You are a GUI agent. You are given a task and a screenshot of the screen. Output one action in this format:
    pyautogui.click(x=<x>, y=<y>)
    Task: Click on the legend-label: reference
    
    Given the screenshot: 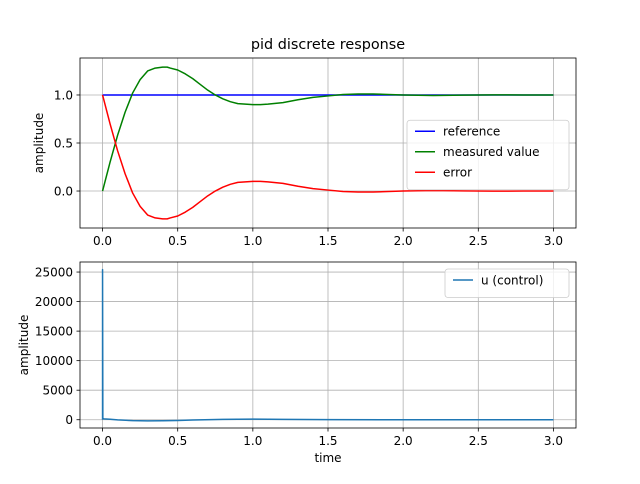 What is the action you would take?
    pyautogui.click(x=471, y=132)
    